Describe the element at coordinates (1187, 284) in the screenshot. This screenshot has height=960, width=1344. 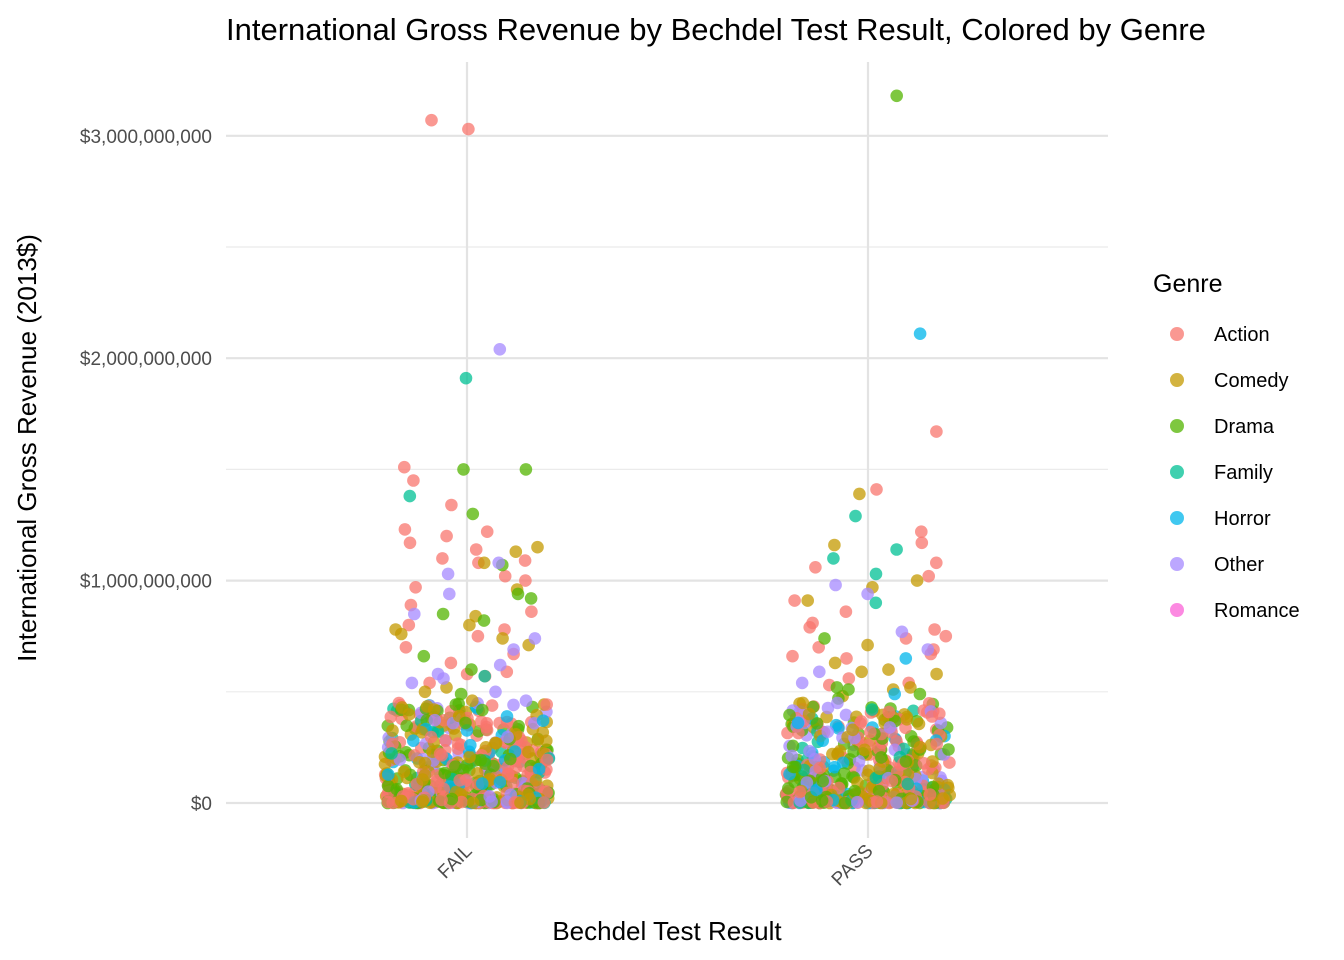
I see `legend-title: Genre` at that location.